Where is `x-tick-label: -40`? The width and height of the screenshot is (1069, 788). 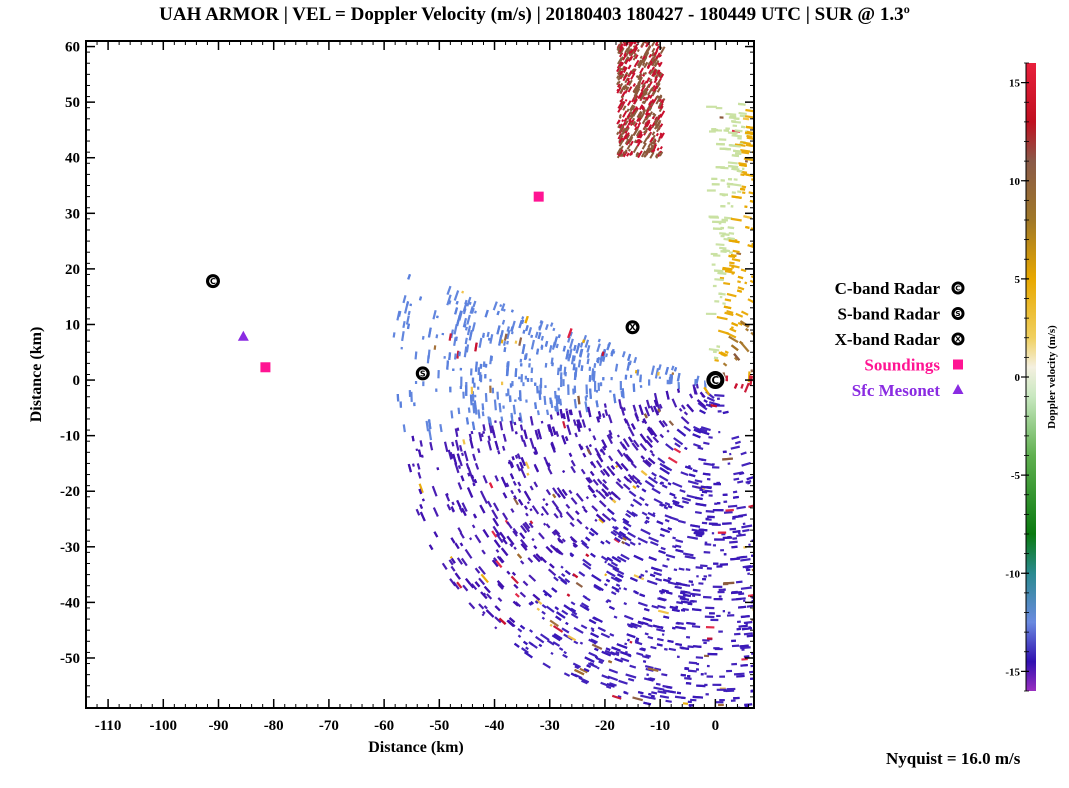 x-tick-label: -40 is located at coordinates (495, 726).